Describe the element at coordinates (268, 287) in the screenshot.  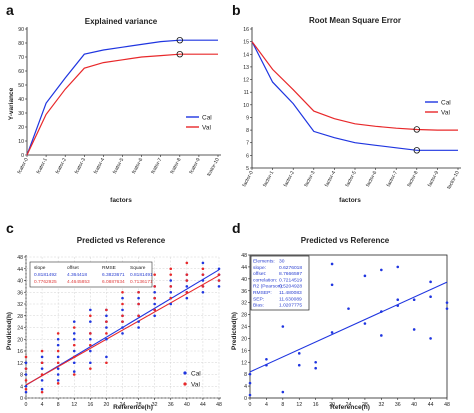
I see `chart-d-stats-label: R2 (Pearson):` at that location.